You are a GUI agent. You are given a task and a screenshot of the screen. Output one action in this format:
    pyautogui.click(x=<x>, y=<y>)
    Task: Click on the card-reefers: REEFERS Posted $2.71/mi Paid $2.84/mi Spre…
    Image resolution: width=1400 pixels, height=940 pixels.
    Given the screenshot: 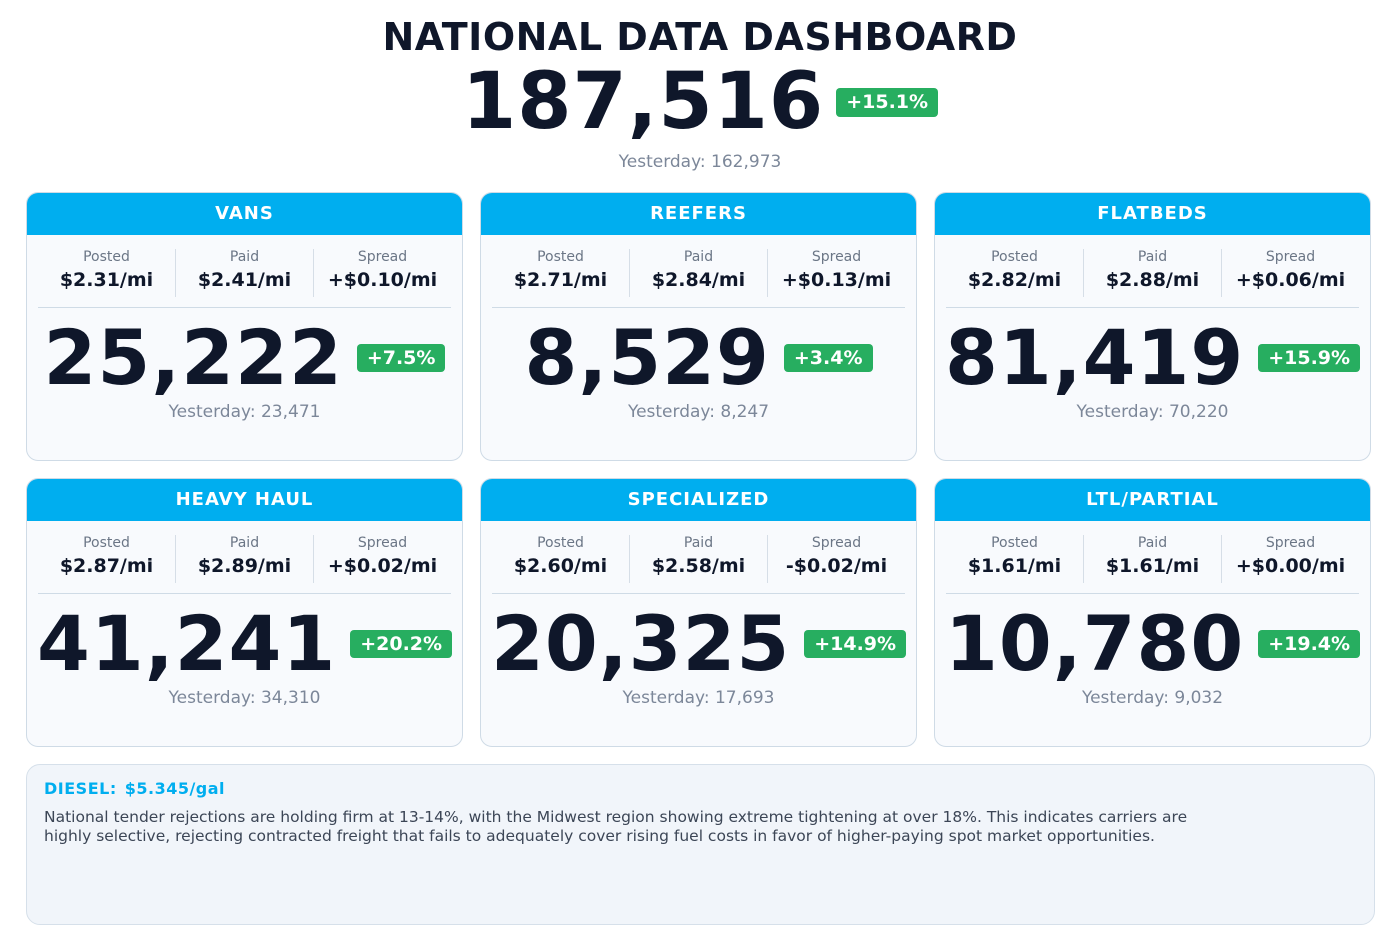 What is the action you would take?
    pyautogui.click(x=698, y=326)
    